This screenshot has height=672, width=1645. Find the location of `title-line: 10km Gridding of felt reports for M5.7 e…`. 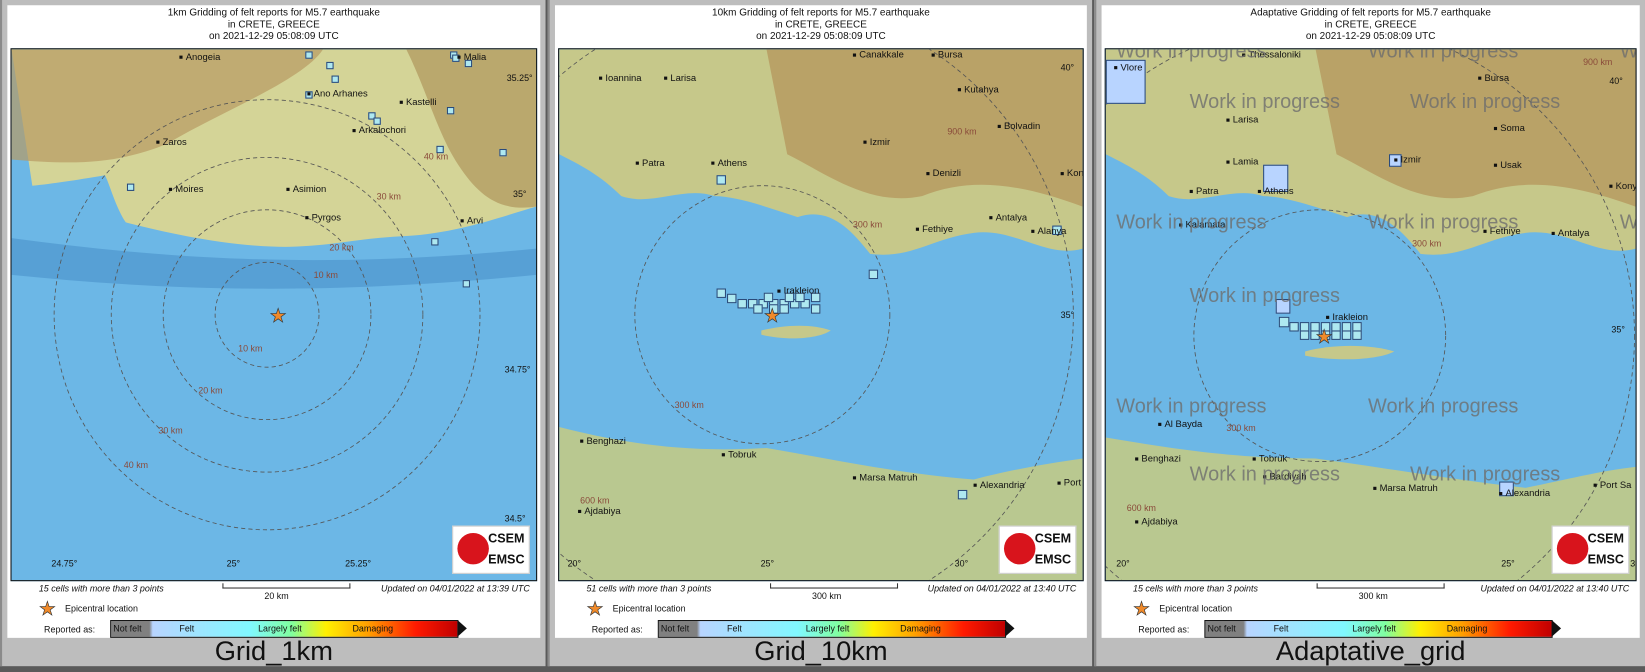

title-line: 10km Gridding of felt reports for M5.7 e… is located at coordinates (821, 13).